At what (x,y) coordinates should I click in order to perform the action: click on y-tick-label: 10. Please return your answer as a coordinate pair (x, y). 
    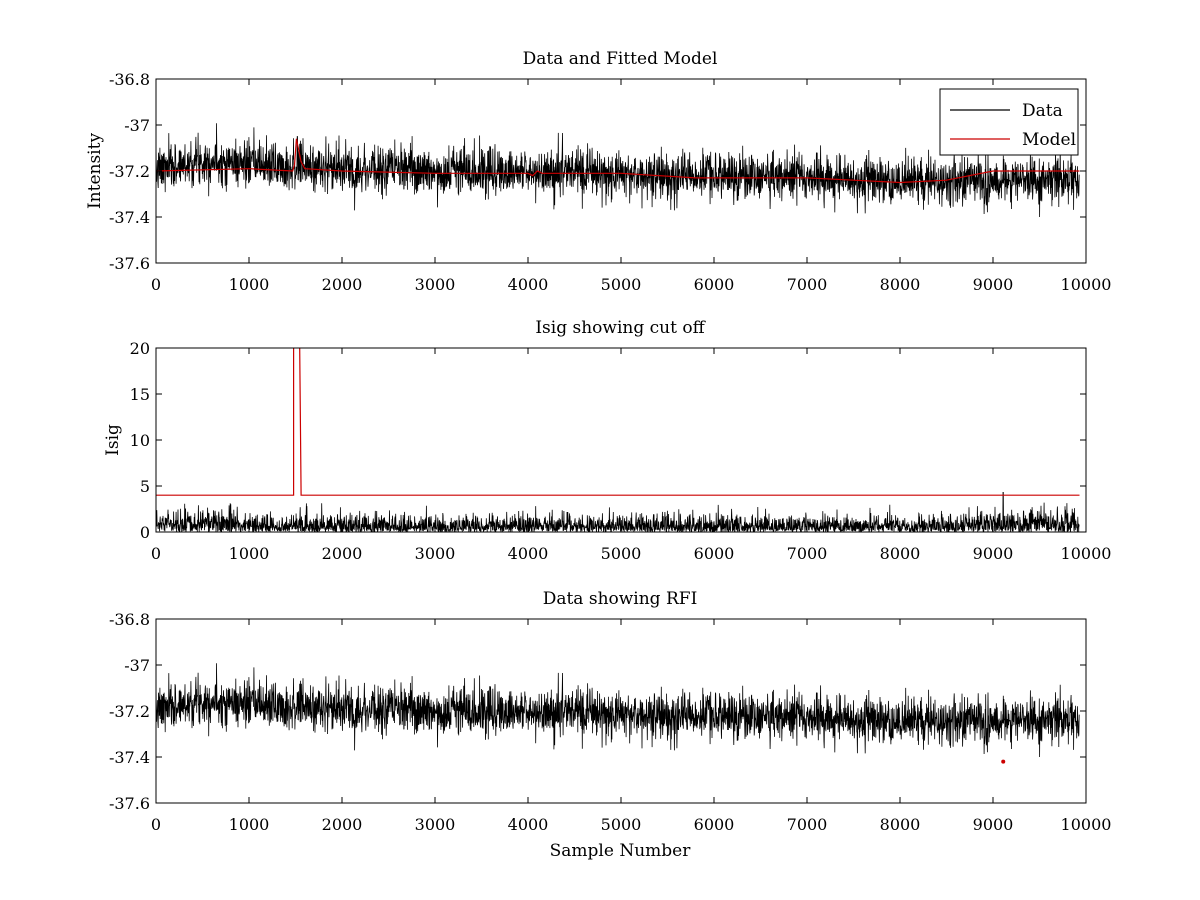
    Looking at the image, I should click on (140, 440).